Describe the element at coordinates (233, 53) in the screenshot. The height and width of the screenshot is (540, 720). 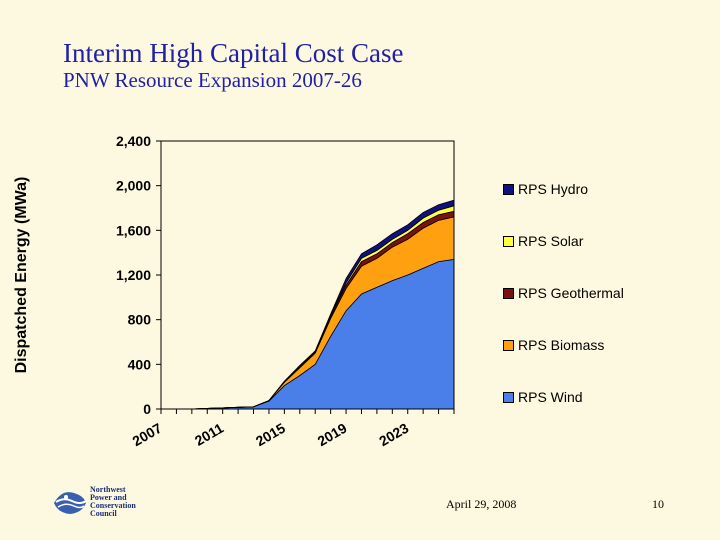
I see `slide-title: Interim High Capital Cost Case` at that location.